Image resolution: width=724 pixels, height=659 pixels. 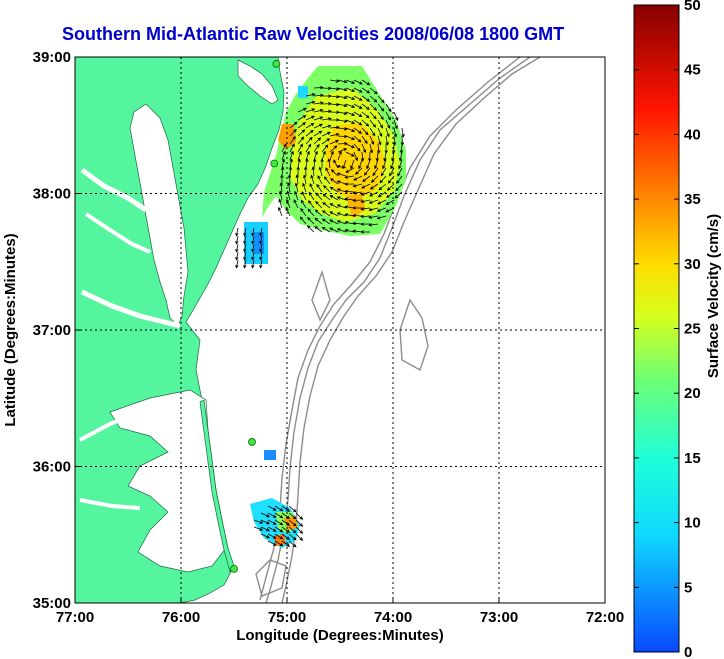 What do you see at coordinates (130, 309) in the screenshot?
I see `james-river` at bounding box center [130, 309].